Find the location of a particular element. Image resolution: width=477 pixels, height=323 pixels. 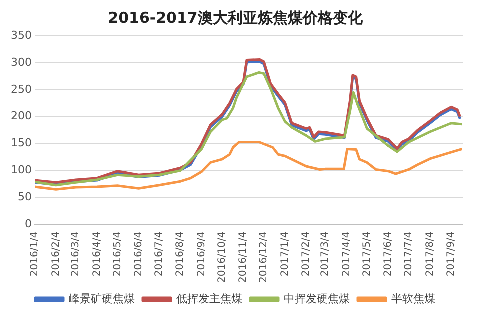

y-tick-label: 0 is located at coordinates (28, 224).